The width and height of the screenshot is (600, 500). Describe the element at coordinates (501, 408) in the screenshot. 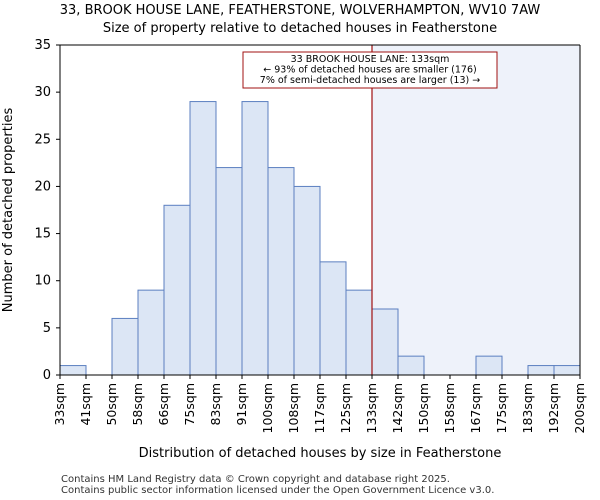

I see `x-tick-label: 175sqm` at that location.